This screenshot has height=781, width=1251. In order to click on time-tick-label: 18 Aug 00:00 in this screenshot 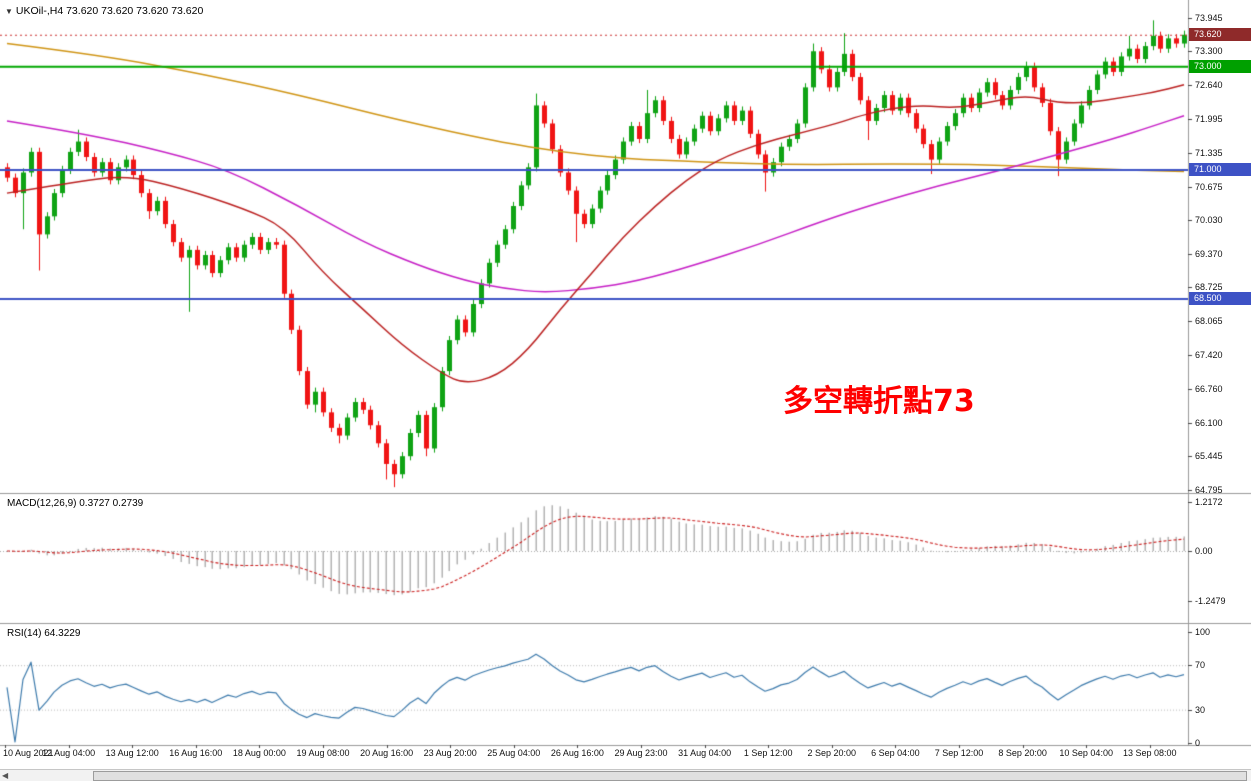, I will do `click(259, 753)`.